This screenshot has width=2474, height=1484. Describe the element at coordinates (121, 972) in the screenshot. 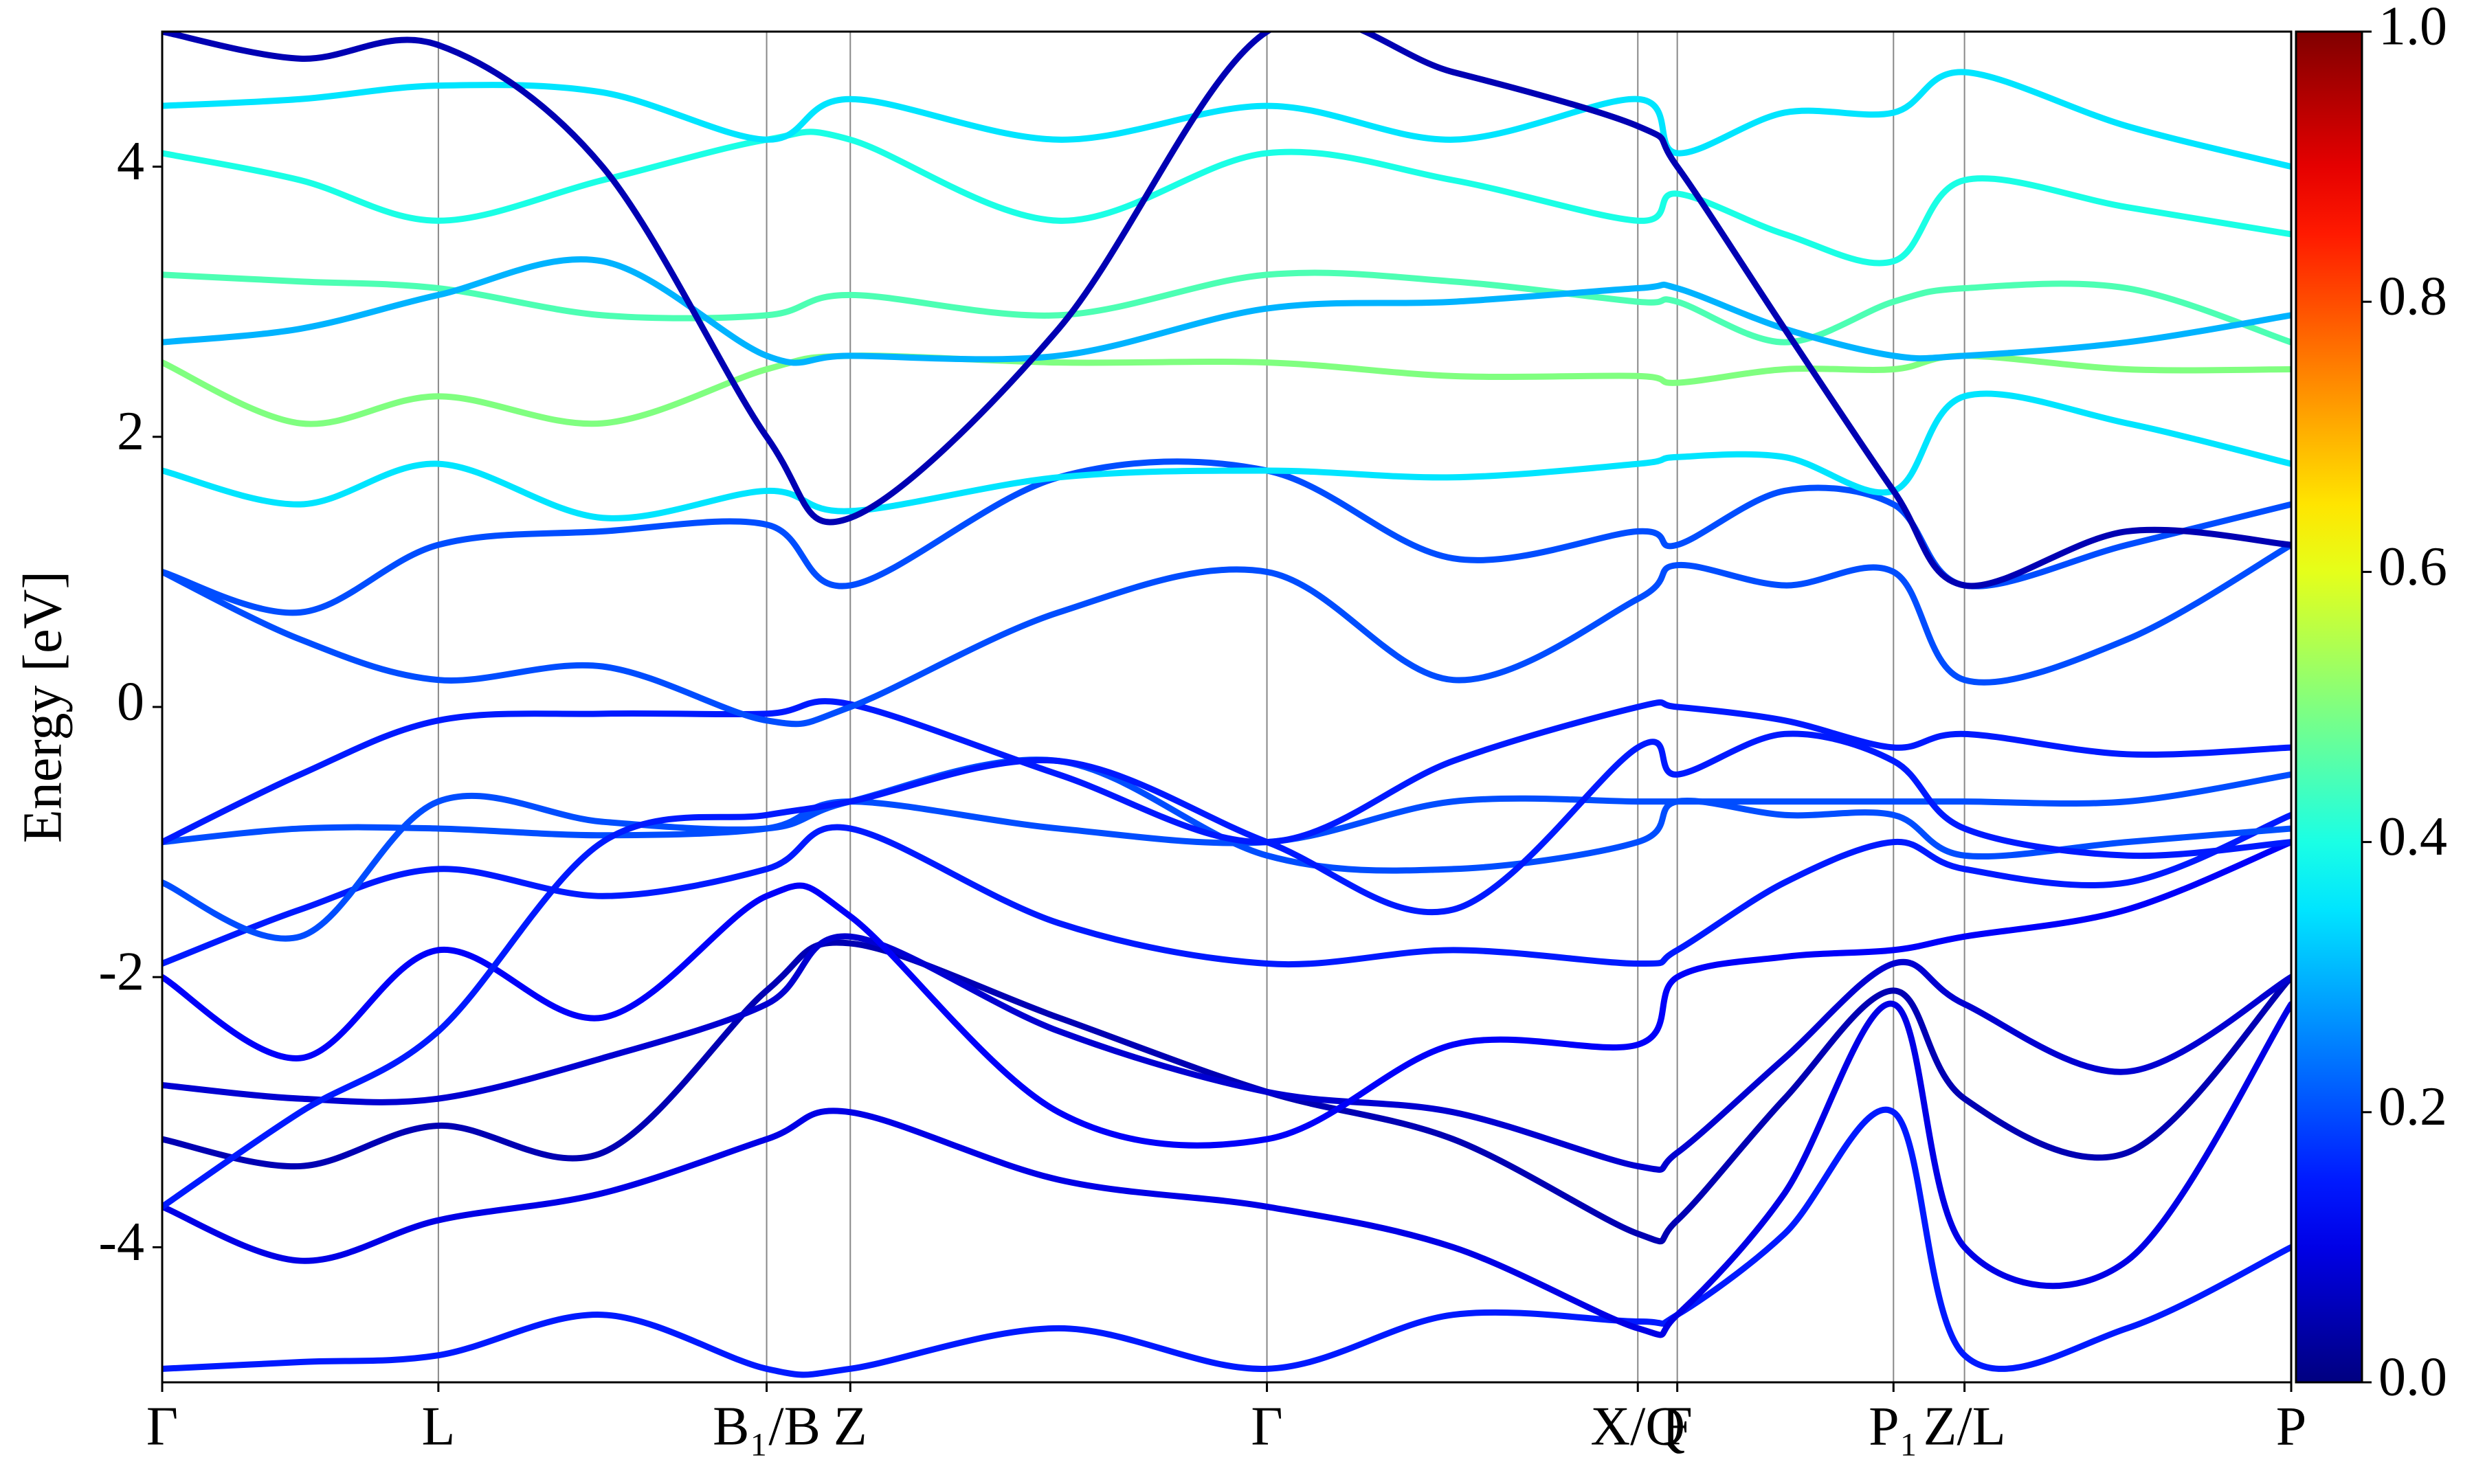

I see `y-tick-label: -2` at that location.